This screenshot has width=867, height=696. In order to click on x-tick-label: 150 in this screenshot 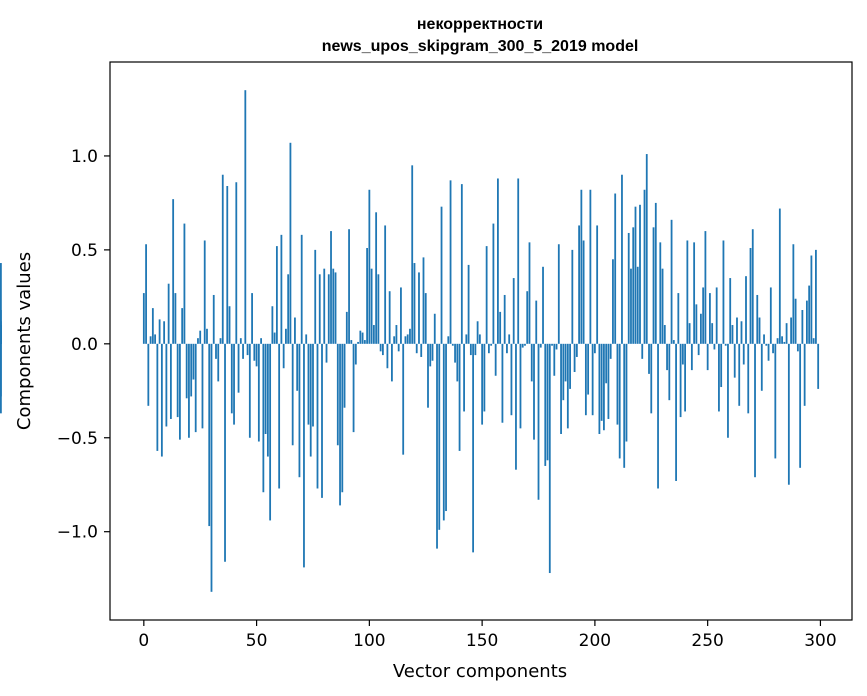, I will do `click(482, 641)`.